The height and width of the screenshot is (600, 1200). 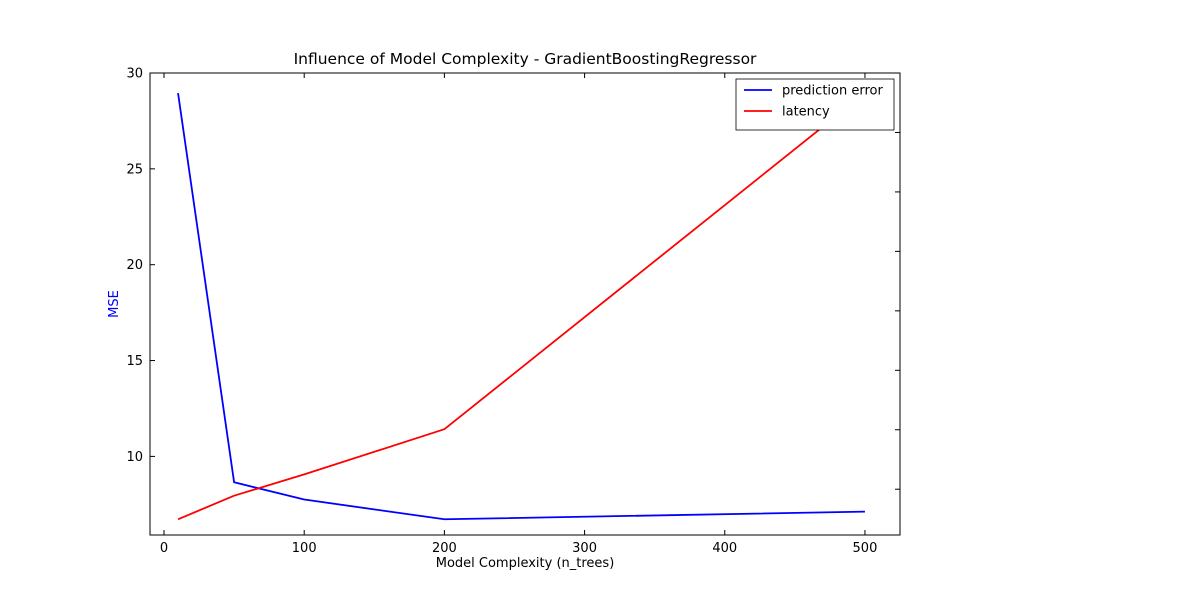 I want to click on x-axis-label: Model Complexity (n_trees), so click(x=525, y=563).